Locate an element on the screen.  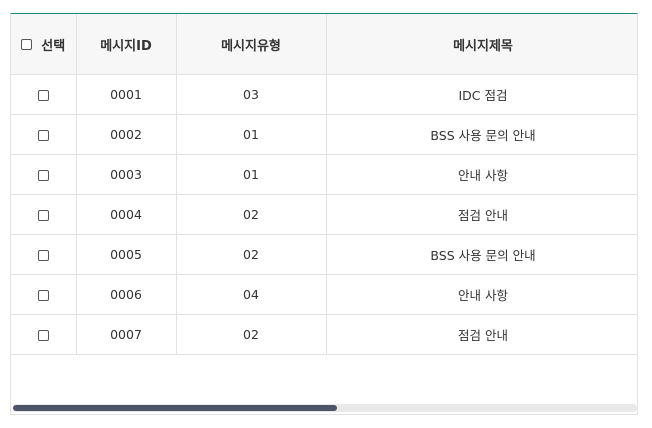
table-row: 0007 02 점검 안내 is located at coordinates (324, 334).